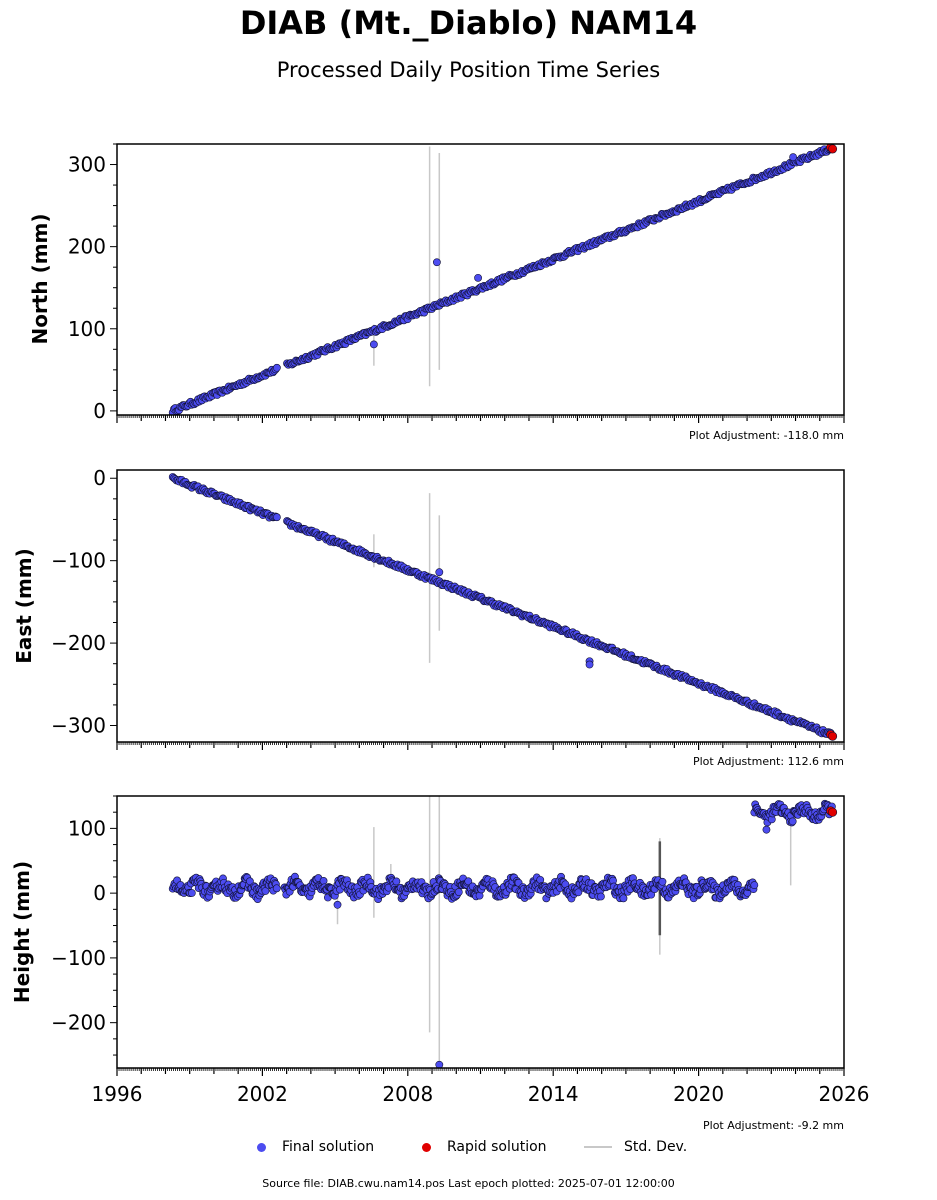 The width and height of the screenshot is (937, 1200). I want to click on north-y-tick-label: 300, so click(87, 165).